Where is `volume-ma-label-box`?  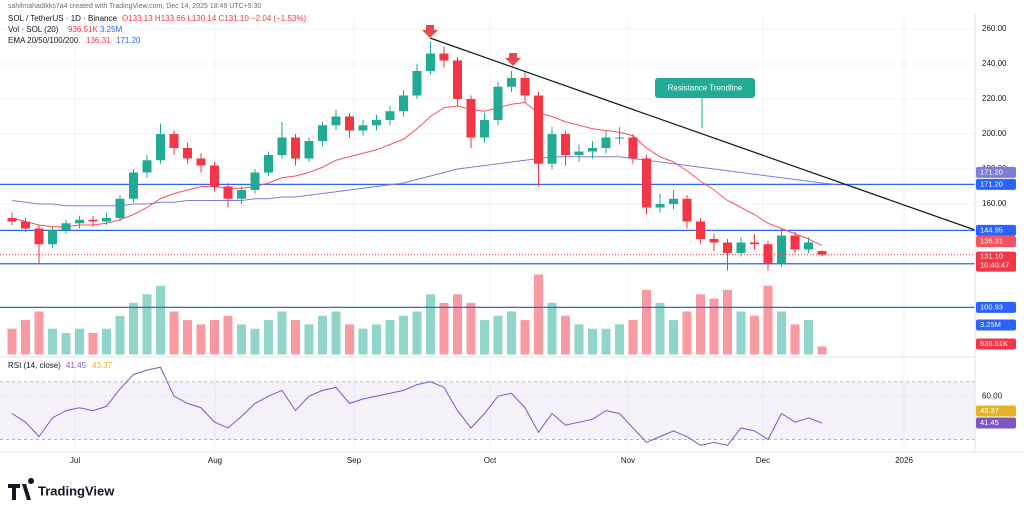
volume-ma-label-box is located at coordinates (996, 325).